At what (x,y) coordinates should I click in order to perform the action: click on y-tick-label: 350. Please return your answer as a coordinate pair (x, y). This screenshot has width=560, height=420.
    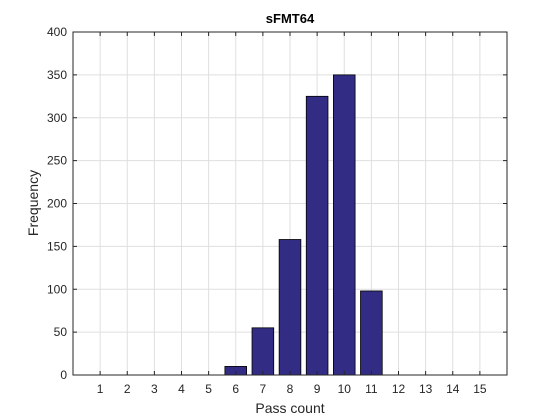
    Looking at the image, I should click on (57, 75).